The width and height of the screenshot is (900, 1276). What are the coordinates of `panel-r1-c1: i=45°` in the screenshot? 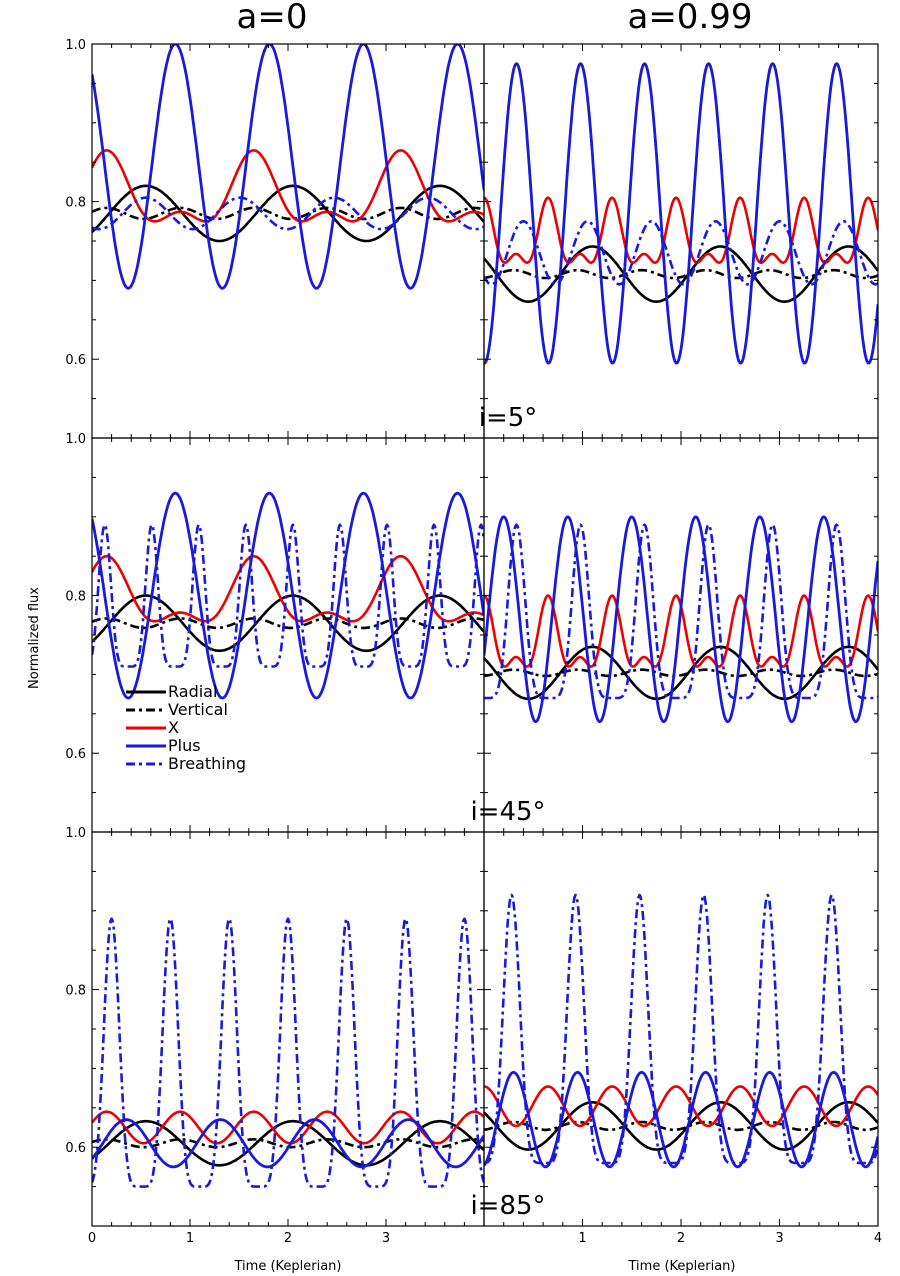 It's located at (674, 635).